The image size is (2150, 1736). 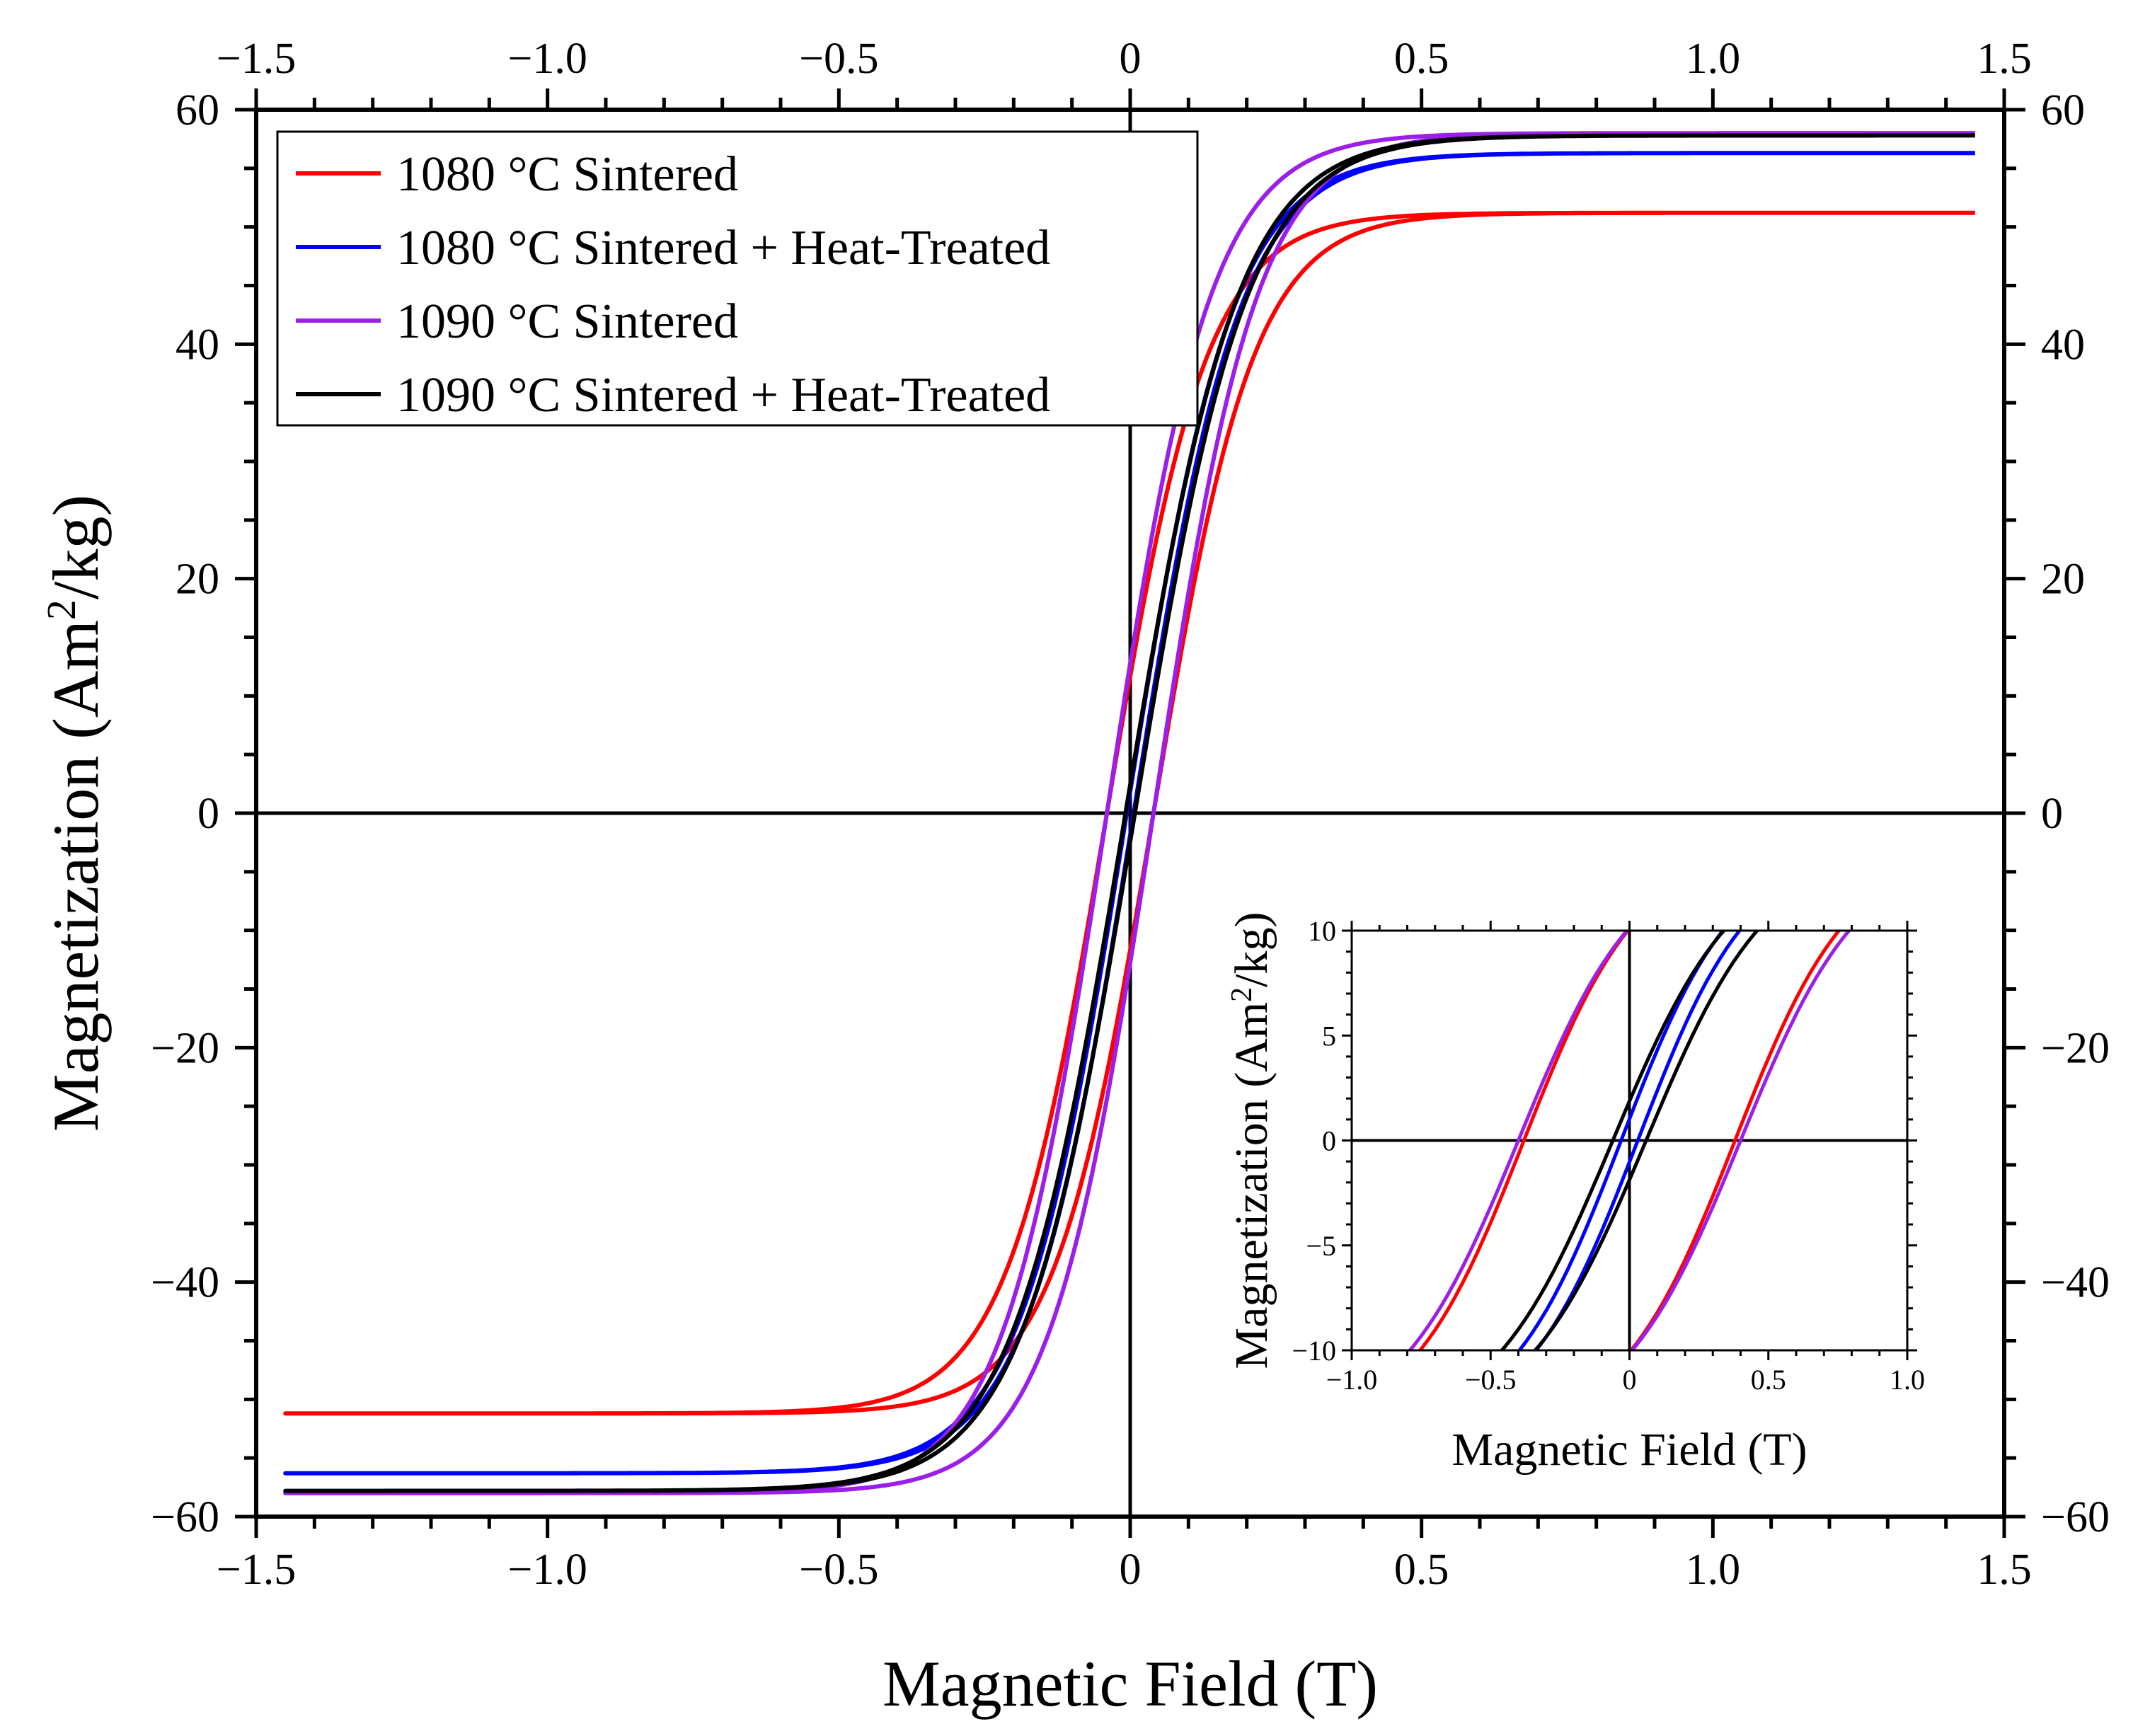 I want to click on legend-label-1: 1080 °C Sintered, so click(x=567, y=174).